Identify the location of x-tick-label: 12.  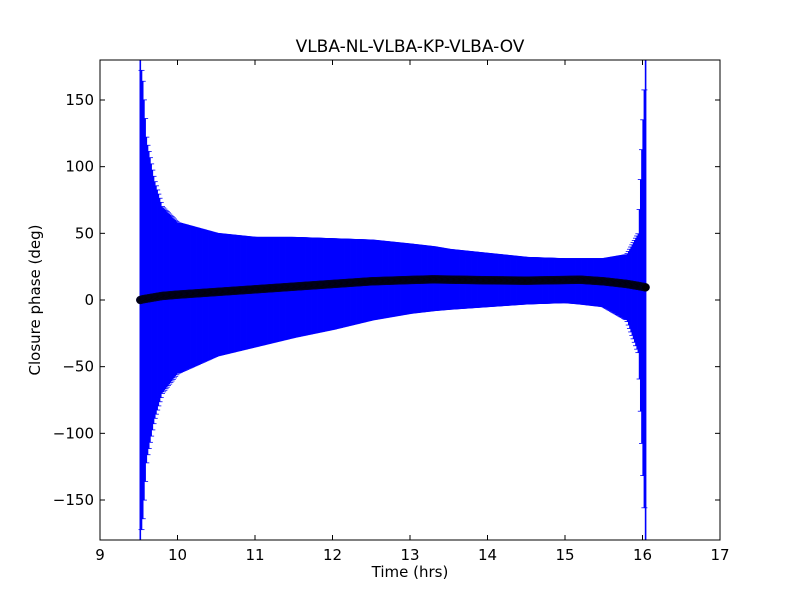
(332, 555).